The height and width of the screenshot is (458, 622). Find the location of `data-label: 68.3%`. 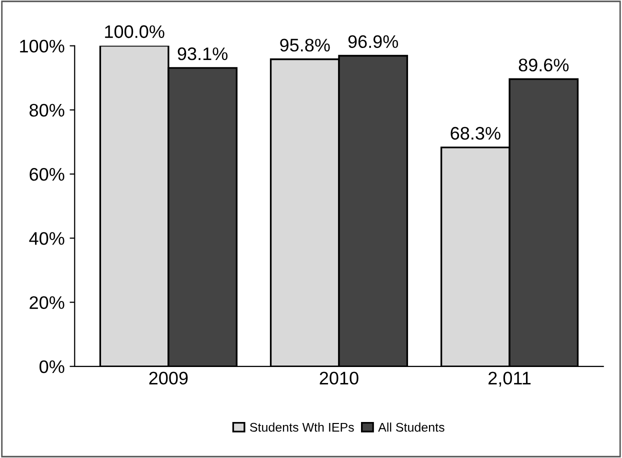

data-label: 68.3% is located at coordinates (475, 133).